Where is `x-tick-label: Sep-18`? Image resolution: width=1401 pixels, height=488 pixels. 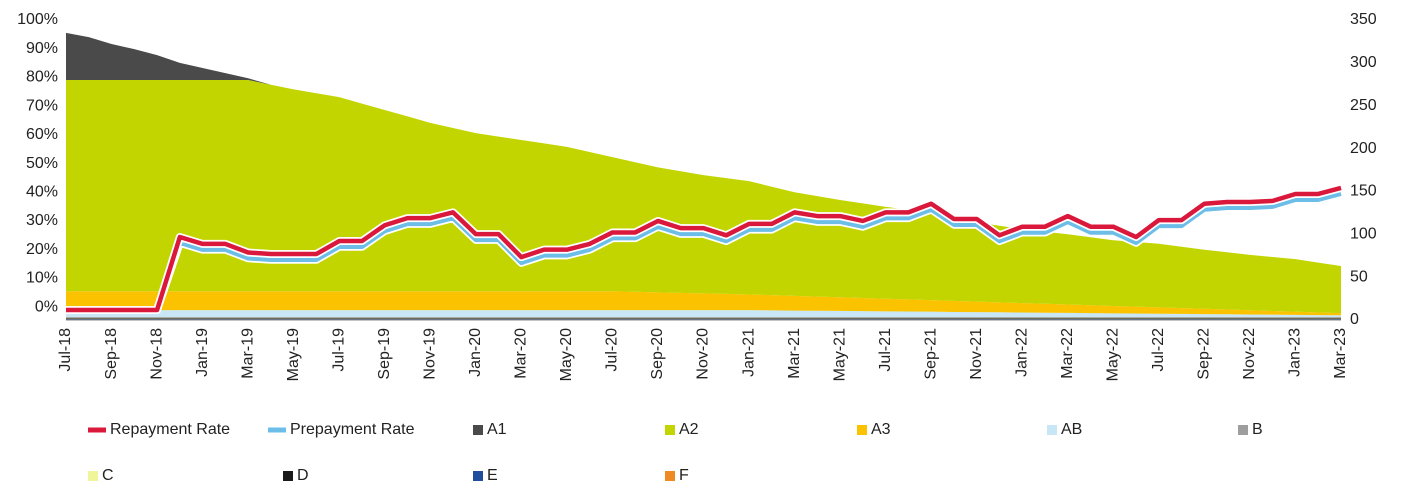
x-tick-label: Sep-18 is located at coordinates (111, 354).